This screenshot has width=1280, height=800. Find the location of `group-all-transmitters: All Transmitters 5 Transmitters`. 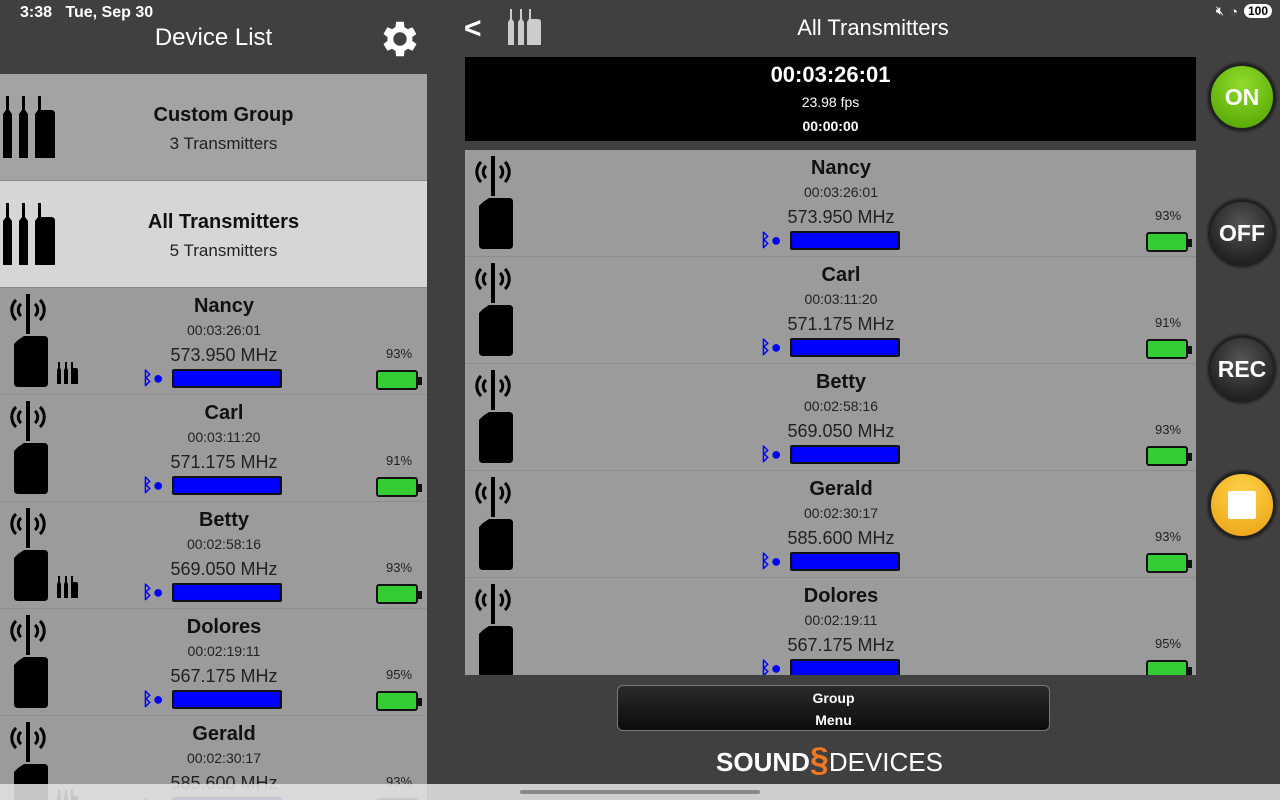

group-all-transmitters: All Transmitters 5 Transmitters is located at coordinates (213, 234).